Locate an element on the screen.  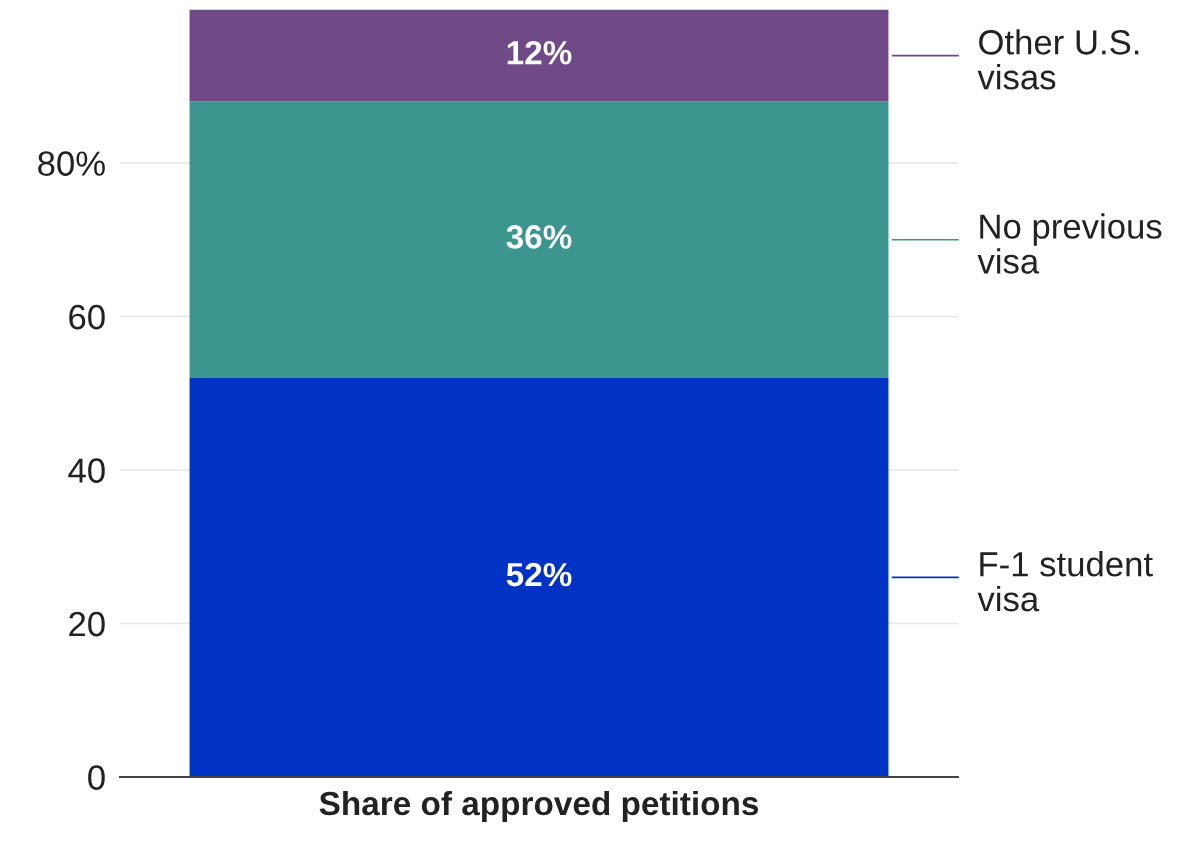
y-tick-label: 40 is located at coordinates (86, 470).